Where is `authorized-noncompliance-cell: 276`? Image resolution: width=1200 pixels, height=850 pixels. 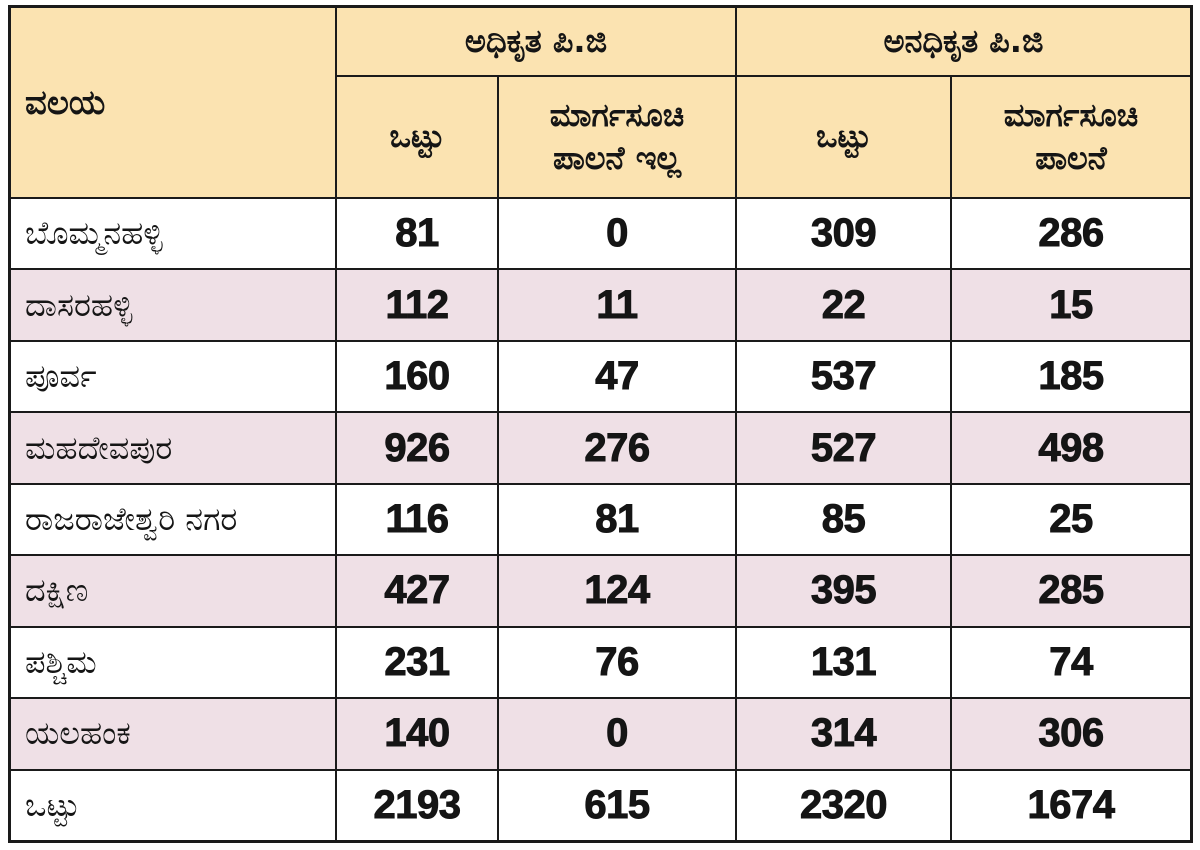
authorized-noncompliance-cell: 276 is located at coordinates (617, 448).